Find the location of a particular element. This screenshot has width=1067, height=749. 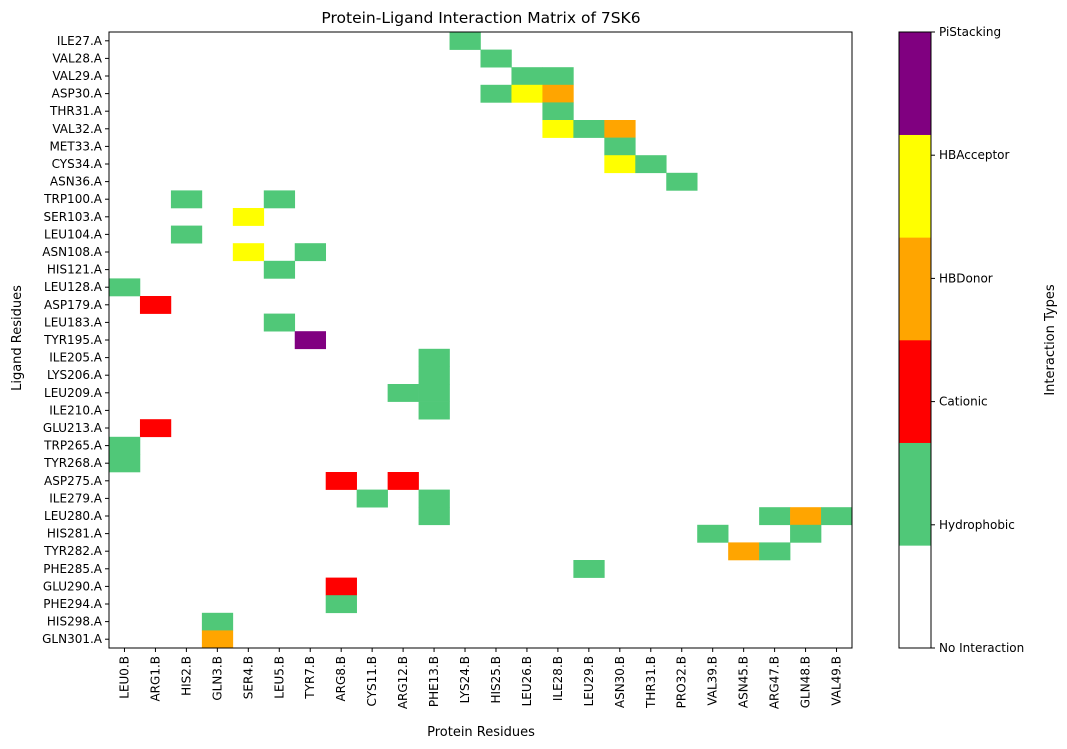

y-axis-title: Ligand Residues is located at coordinates (17, 338).